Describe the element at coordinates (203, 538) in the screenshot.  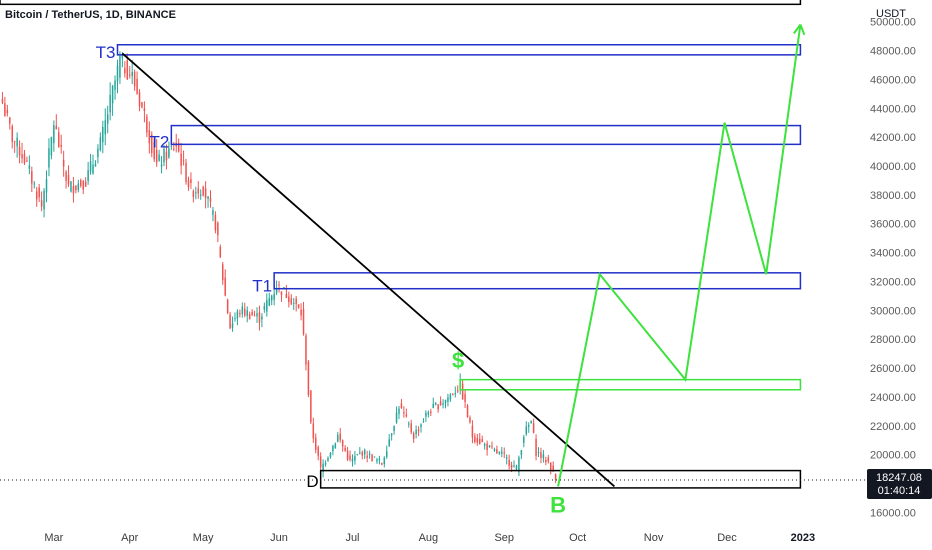
I see `time-tick-label: May` at that location.